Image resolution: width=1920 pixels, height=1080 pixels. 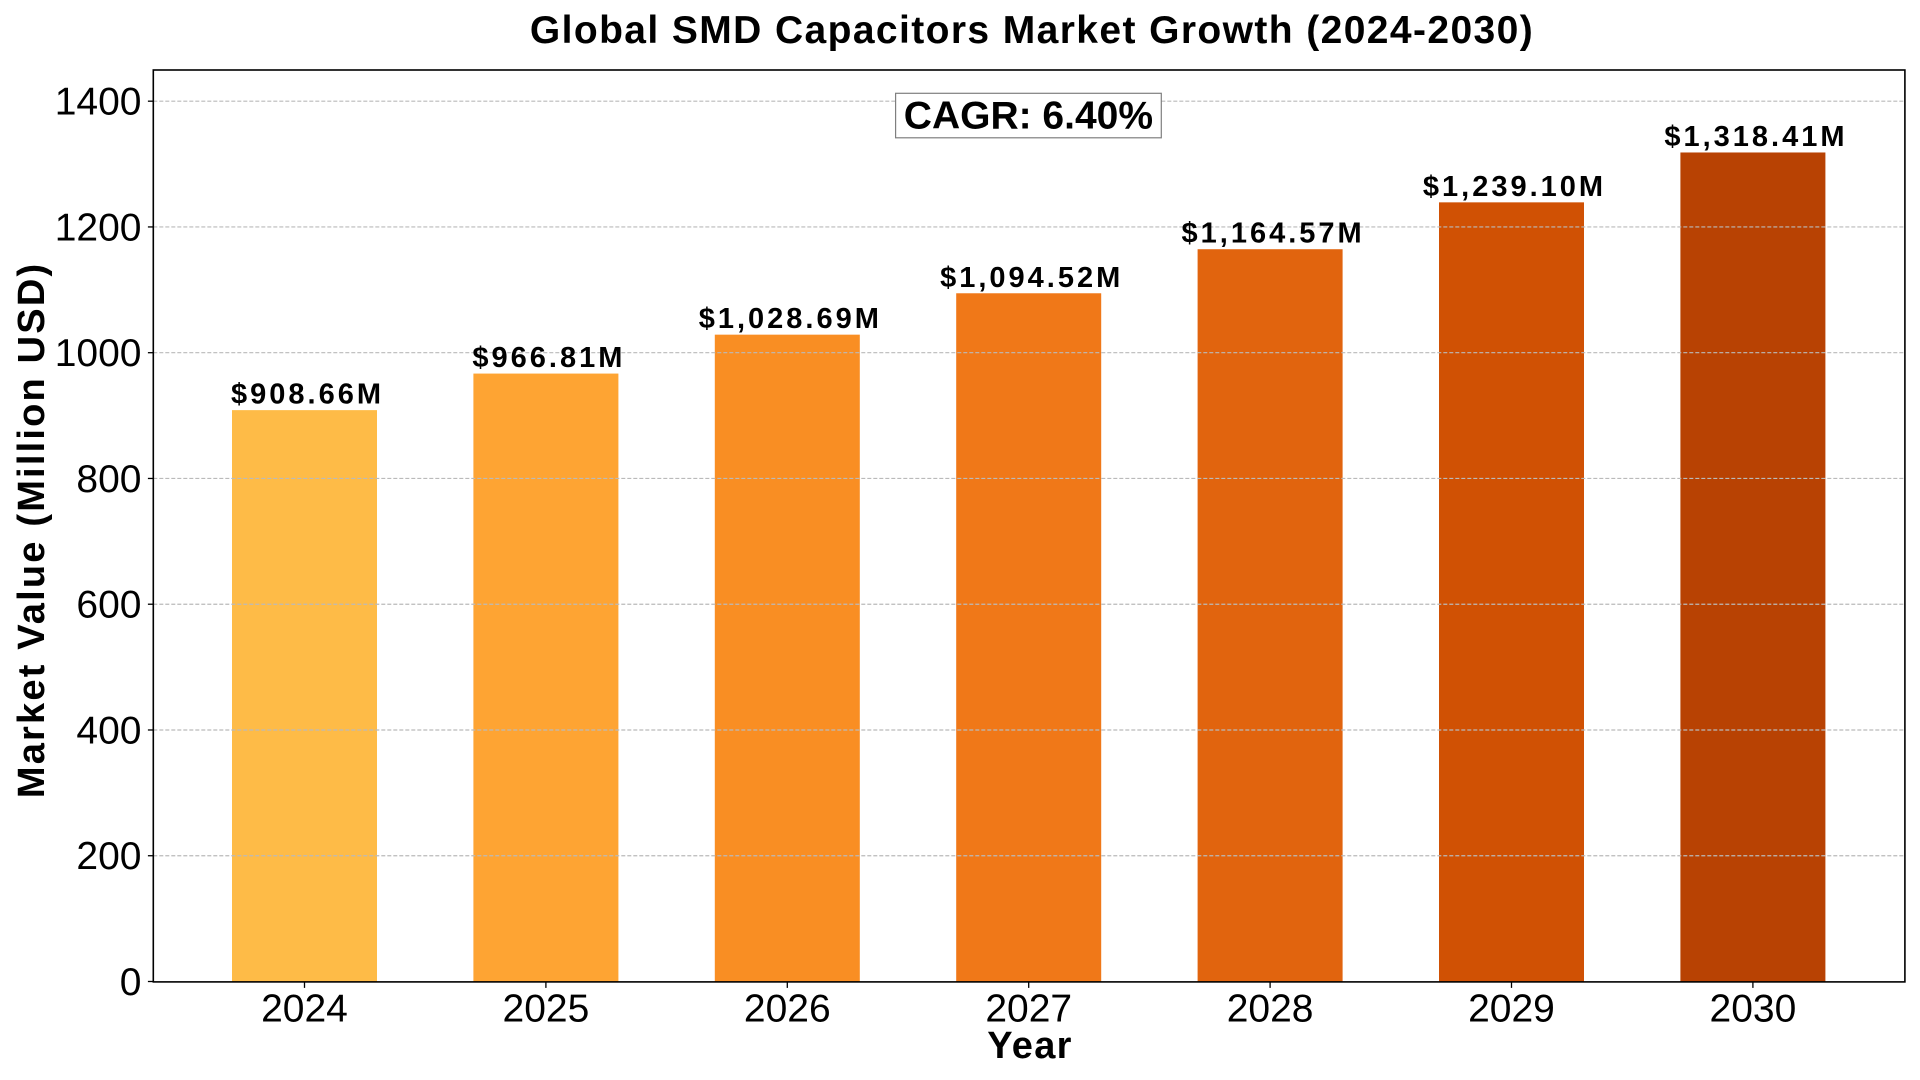 I want to click on svg-text: $1,164.57M, so click(x=1273, y=234).